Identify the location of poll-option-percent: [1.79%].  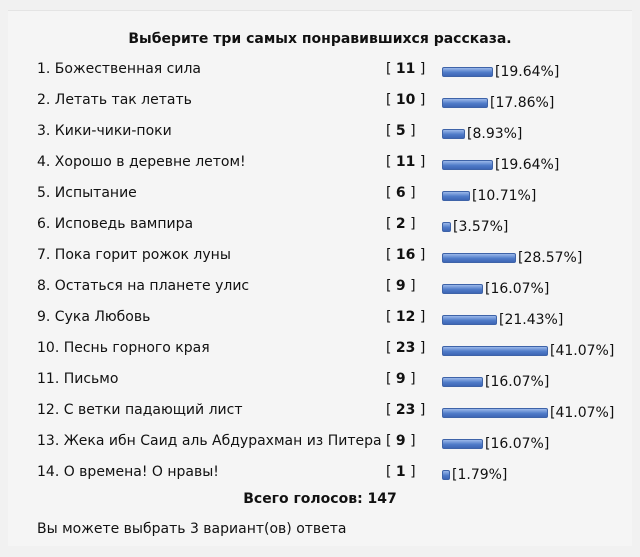
(480, 475).